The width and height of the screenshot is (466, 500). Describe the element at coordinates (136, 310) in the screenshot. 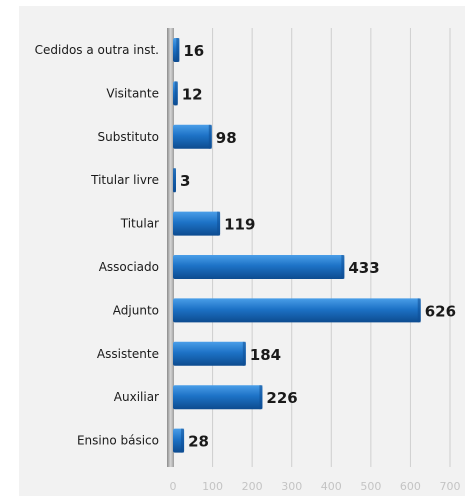

I see `category-label: Adjunto` at that location.